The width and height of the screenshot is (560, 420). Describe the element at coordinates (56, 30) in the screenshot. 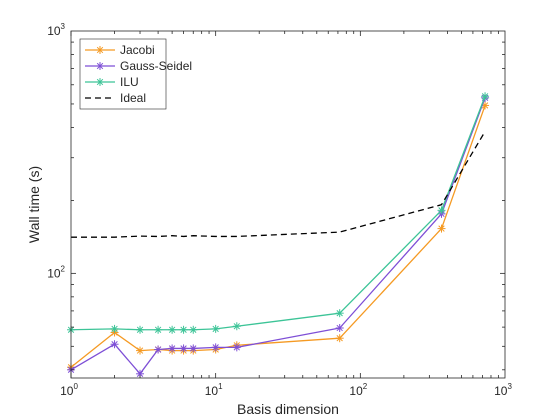

I see `y-tick-label: 10³` at that location.